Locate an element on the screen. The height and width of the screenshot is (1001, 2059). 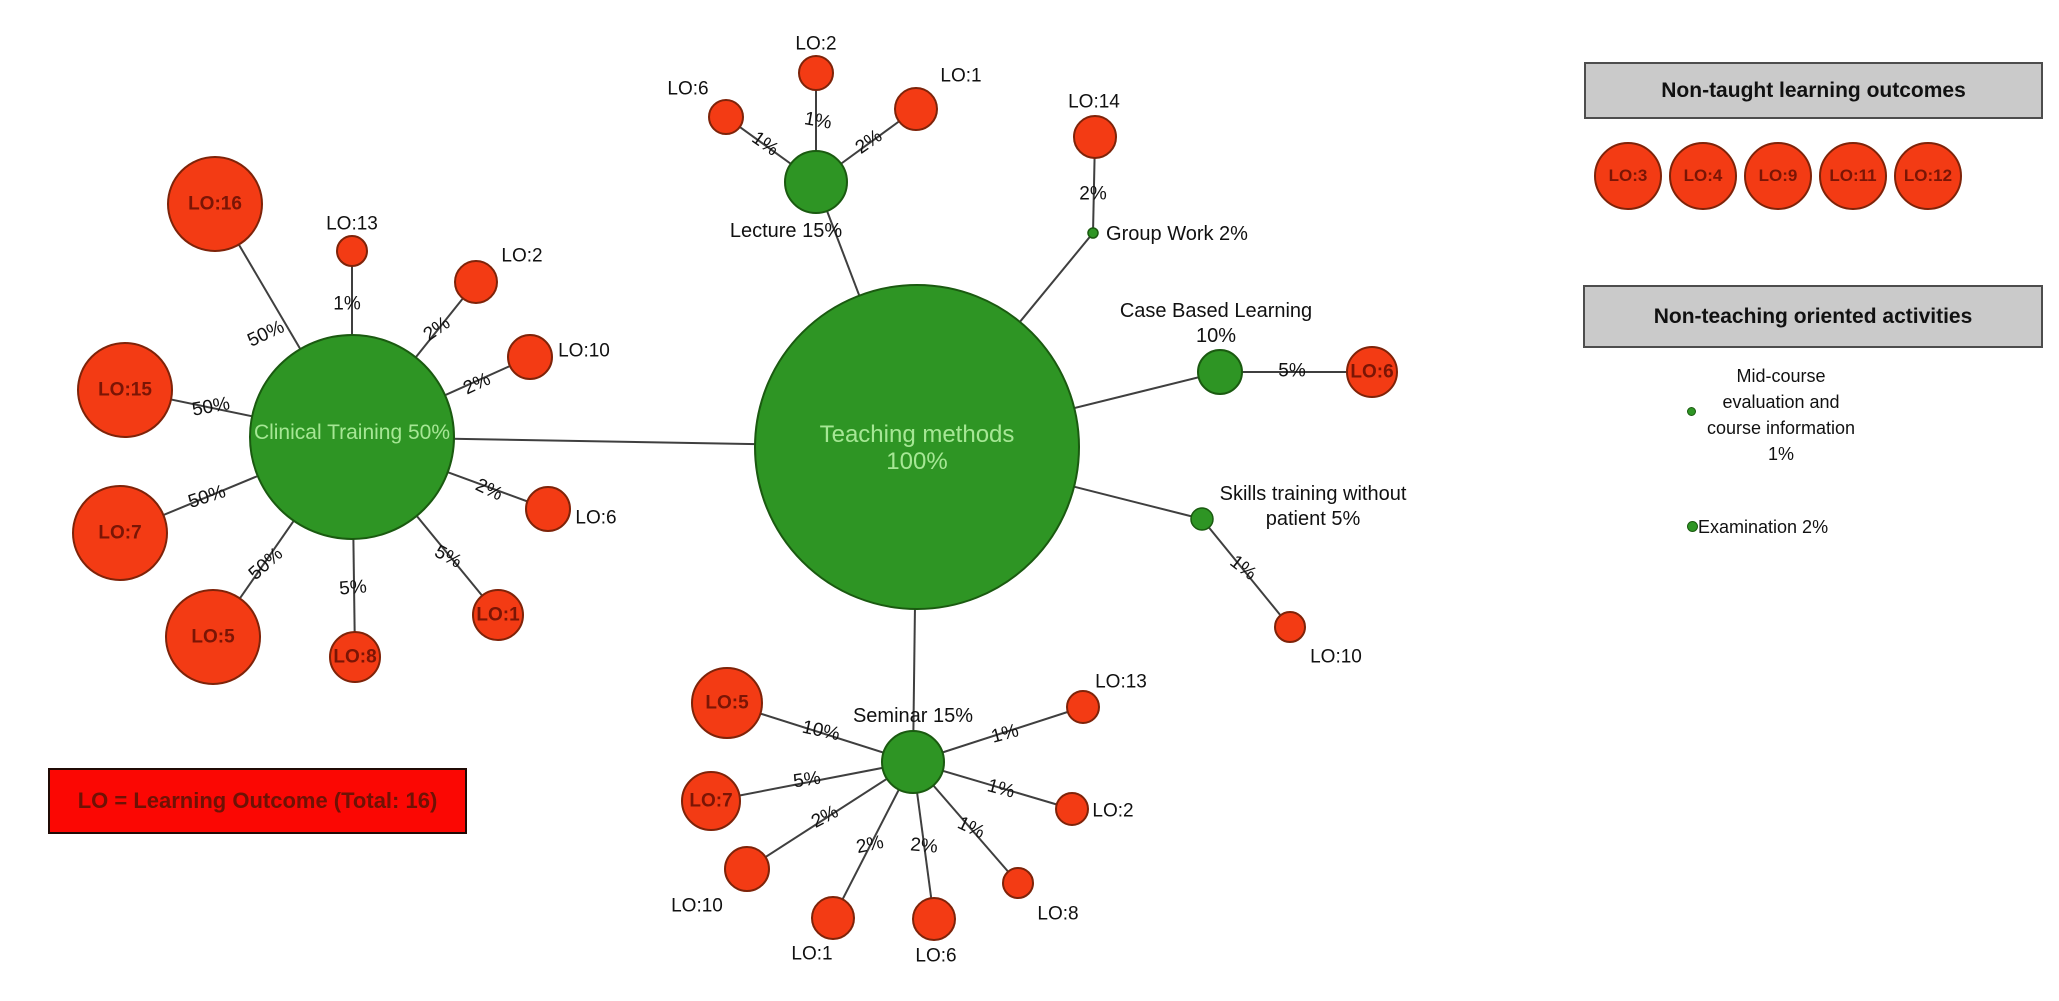
non-taught-outcomes-title: Non-taught learning outcomes is located at coordinates (1813, 90).